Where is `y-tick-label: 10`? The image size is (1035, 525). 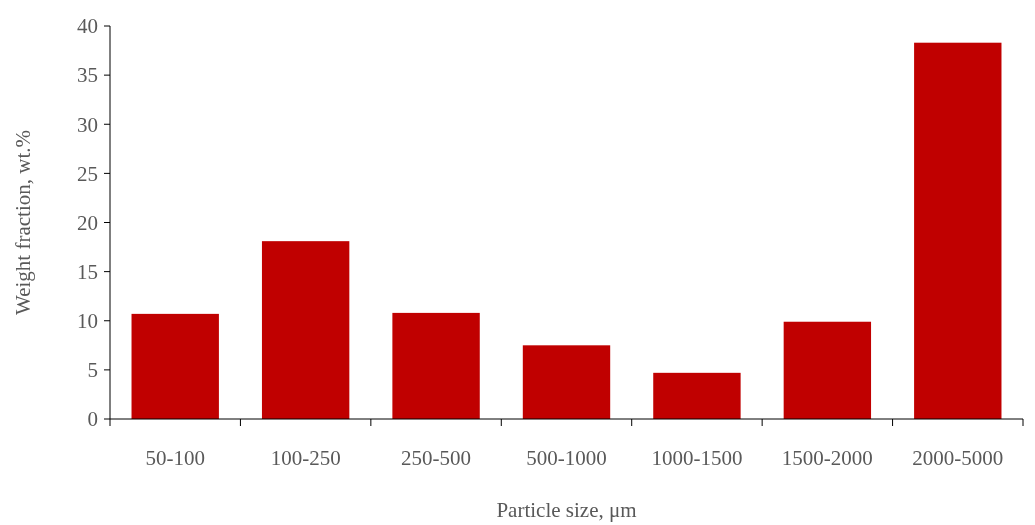
y-tick-label: 10 is located at coordinates (87, 321).